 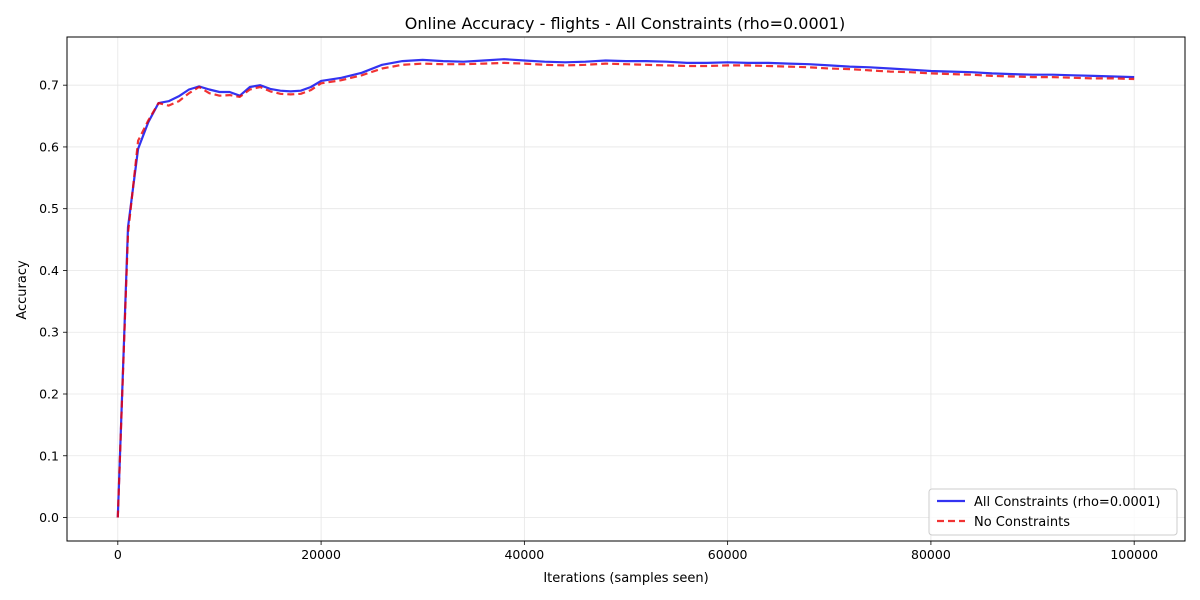 What do you see at coordinates (22, 290) in the screenshot?
I see `y-axis-label: Accuracy` at bounding box center [22, 290].